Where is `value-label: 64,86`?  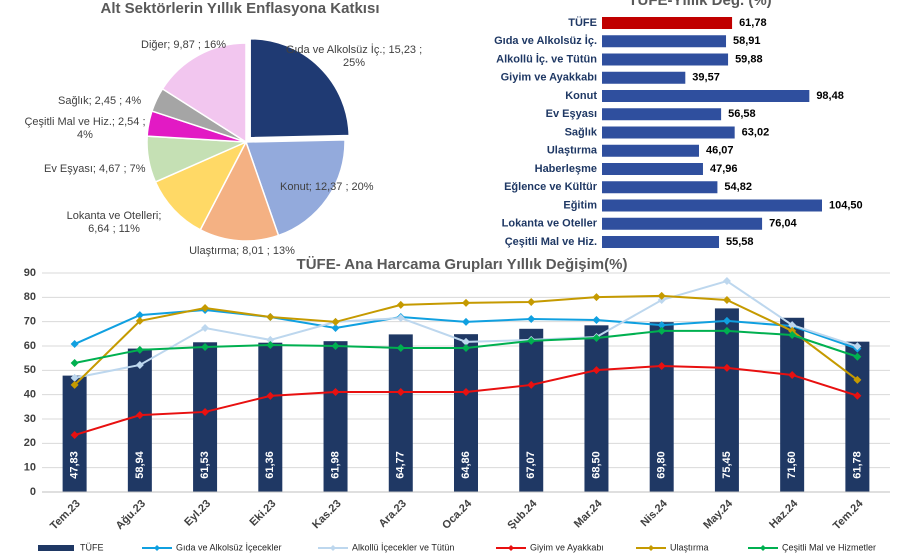 value-label: 64,86 is located at coordinates (466, 465).